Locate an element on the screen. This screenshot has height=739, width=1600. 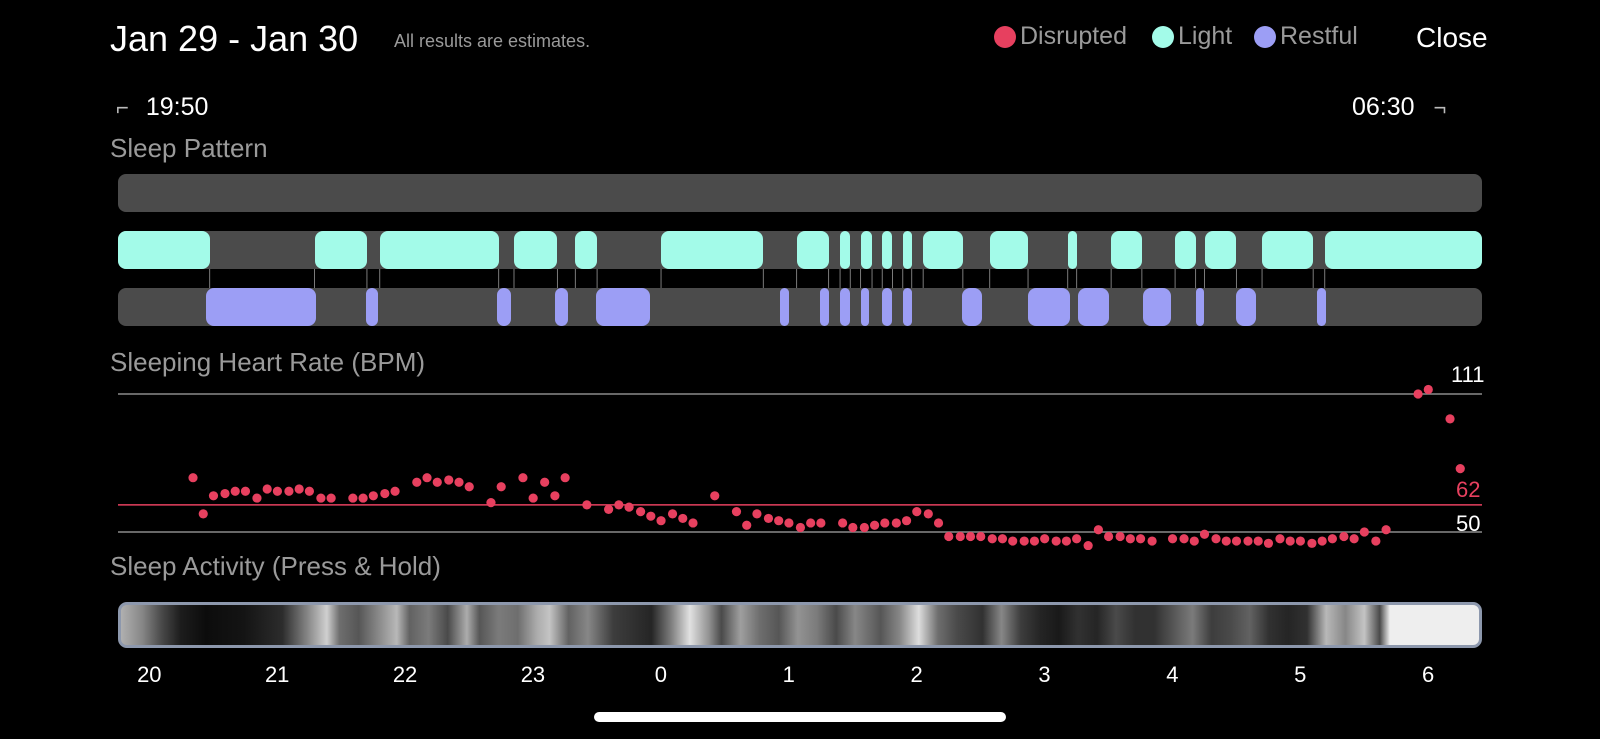
axis-hour-label: 6 is located at coordinates (1428, 674).